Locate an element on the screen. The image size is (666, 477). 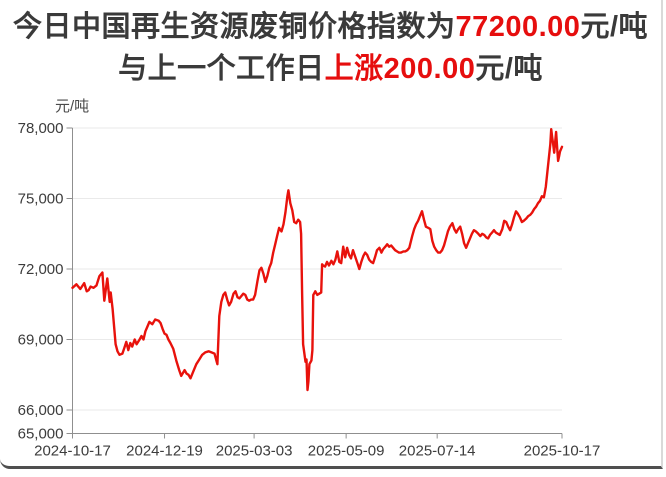
headline-line1-prefix: 今日中国再生资源废铜价格指数为 is located at coordinates (234, 27).